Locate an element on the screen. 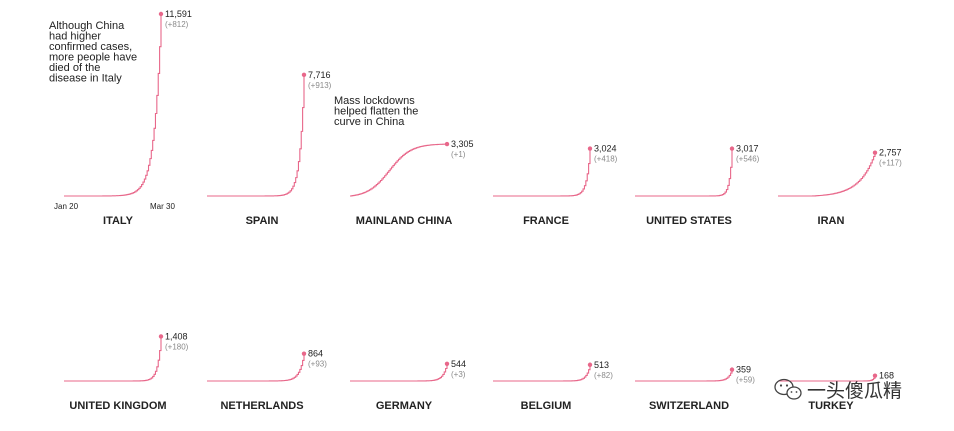  change-label: (+3) is located at coordinates (458, 374).